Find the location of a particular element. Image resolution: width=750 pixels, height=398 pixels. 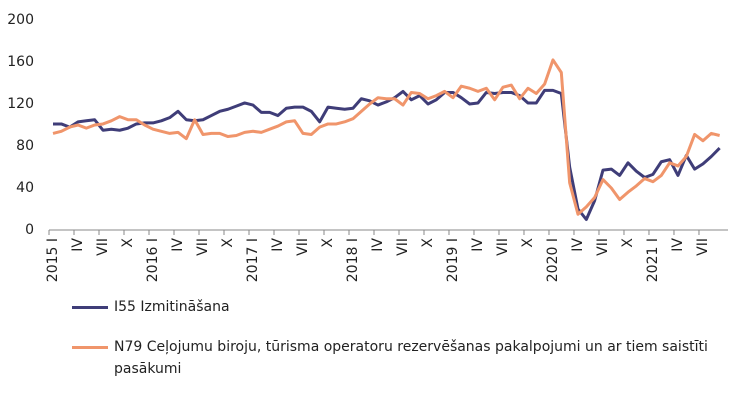

x-tick-label: 2019 I is located at coordinates (453, 260).